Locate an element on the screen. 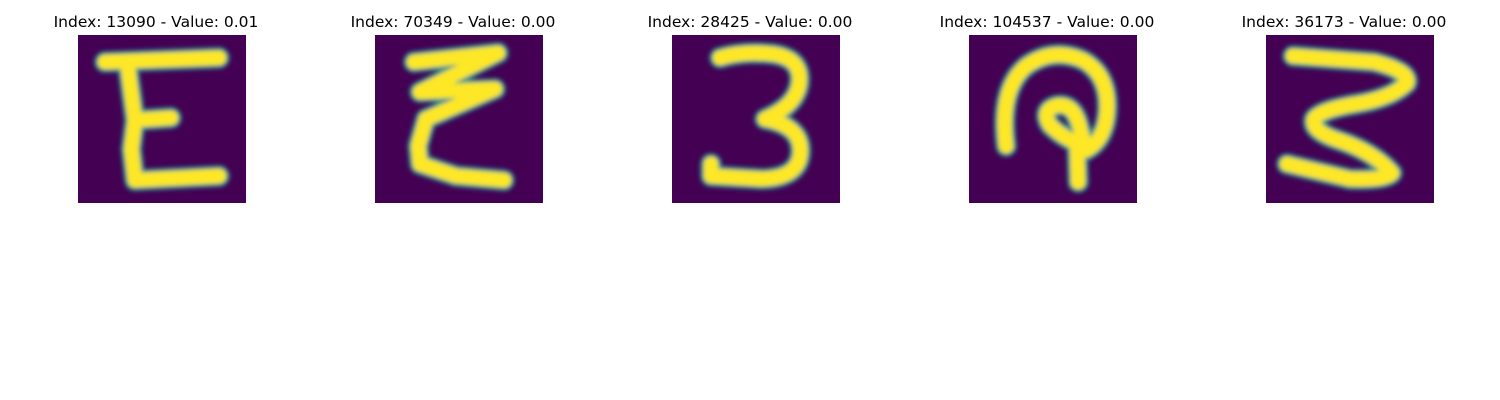  panel-2: Index: 70349 - Value: 0.00 is located at coordinates (453, 105).